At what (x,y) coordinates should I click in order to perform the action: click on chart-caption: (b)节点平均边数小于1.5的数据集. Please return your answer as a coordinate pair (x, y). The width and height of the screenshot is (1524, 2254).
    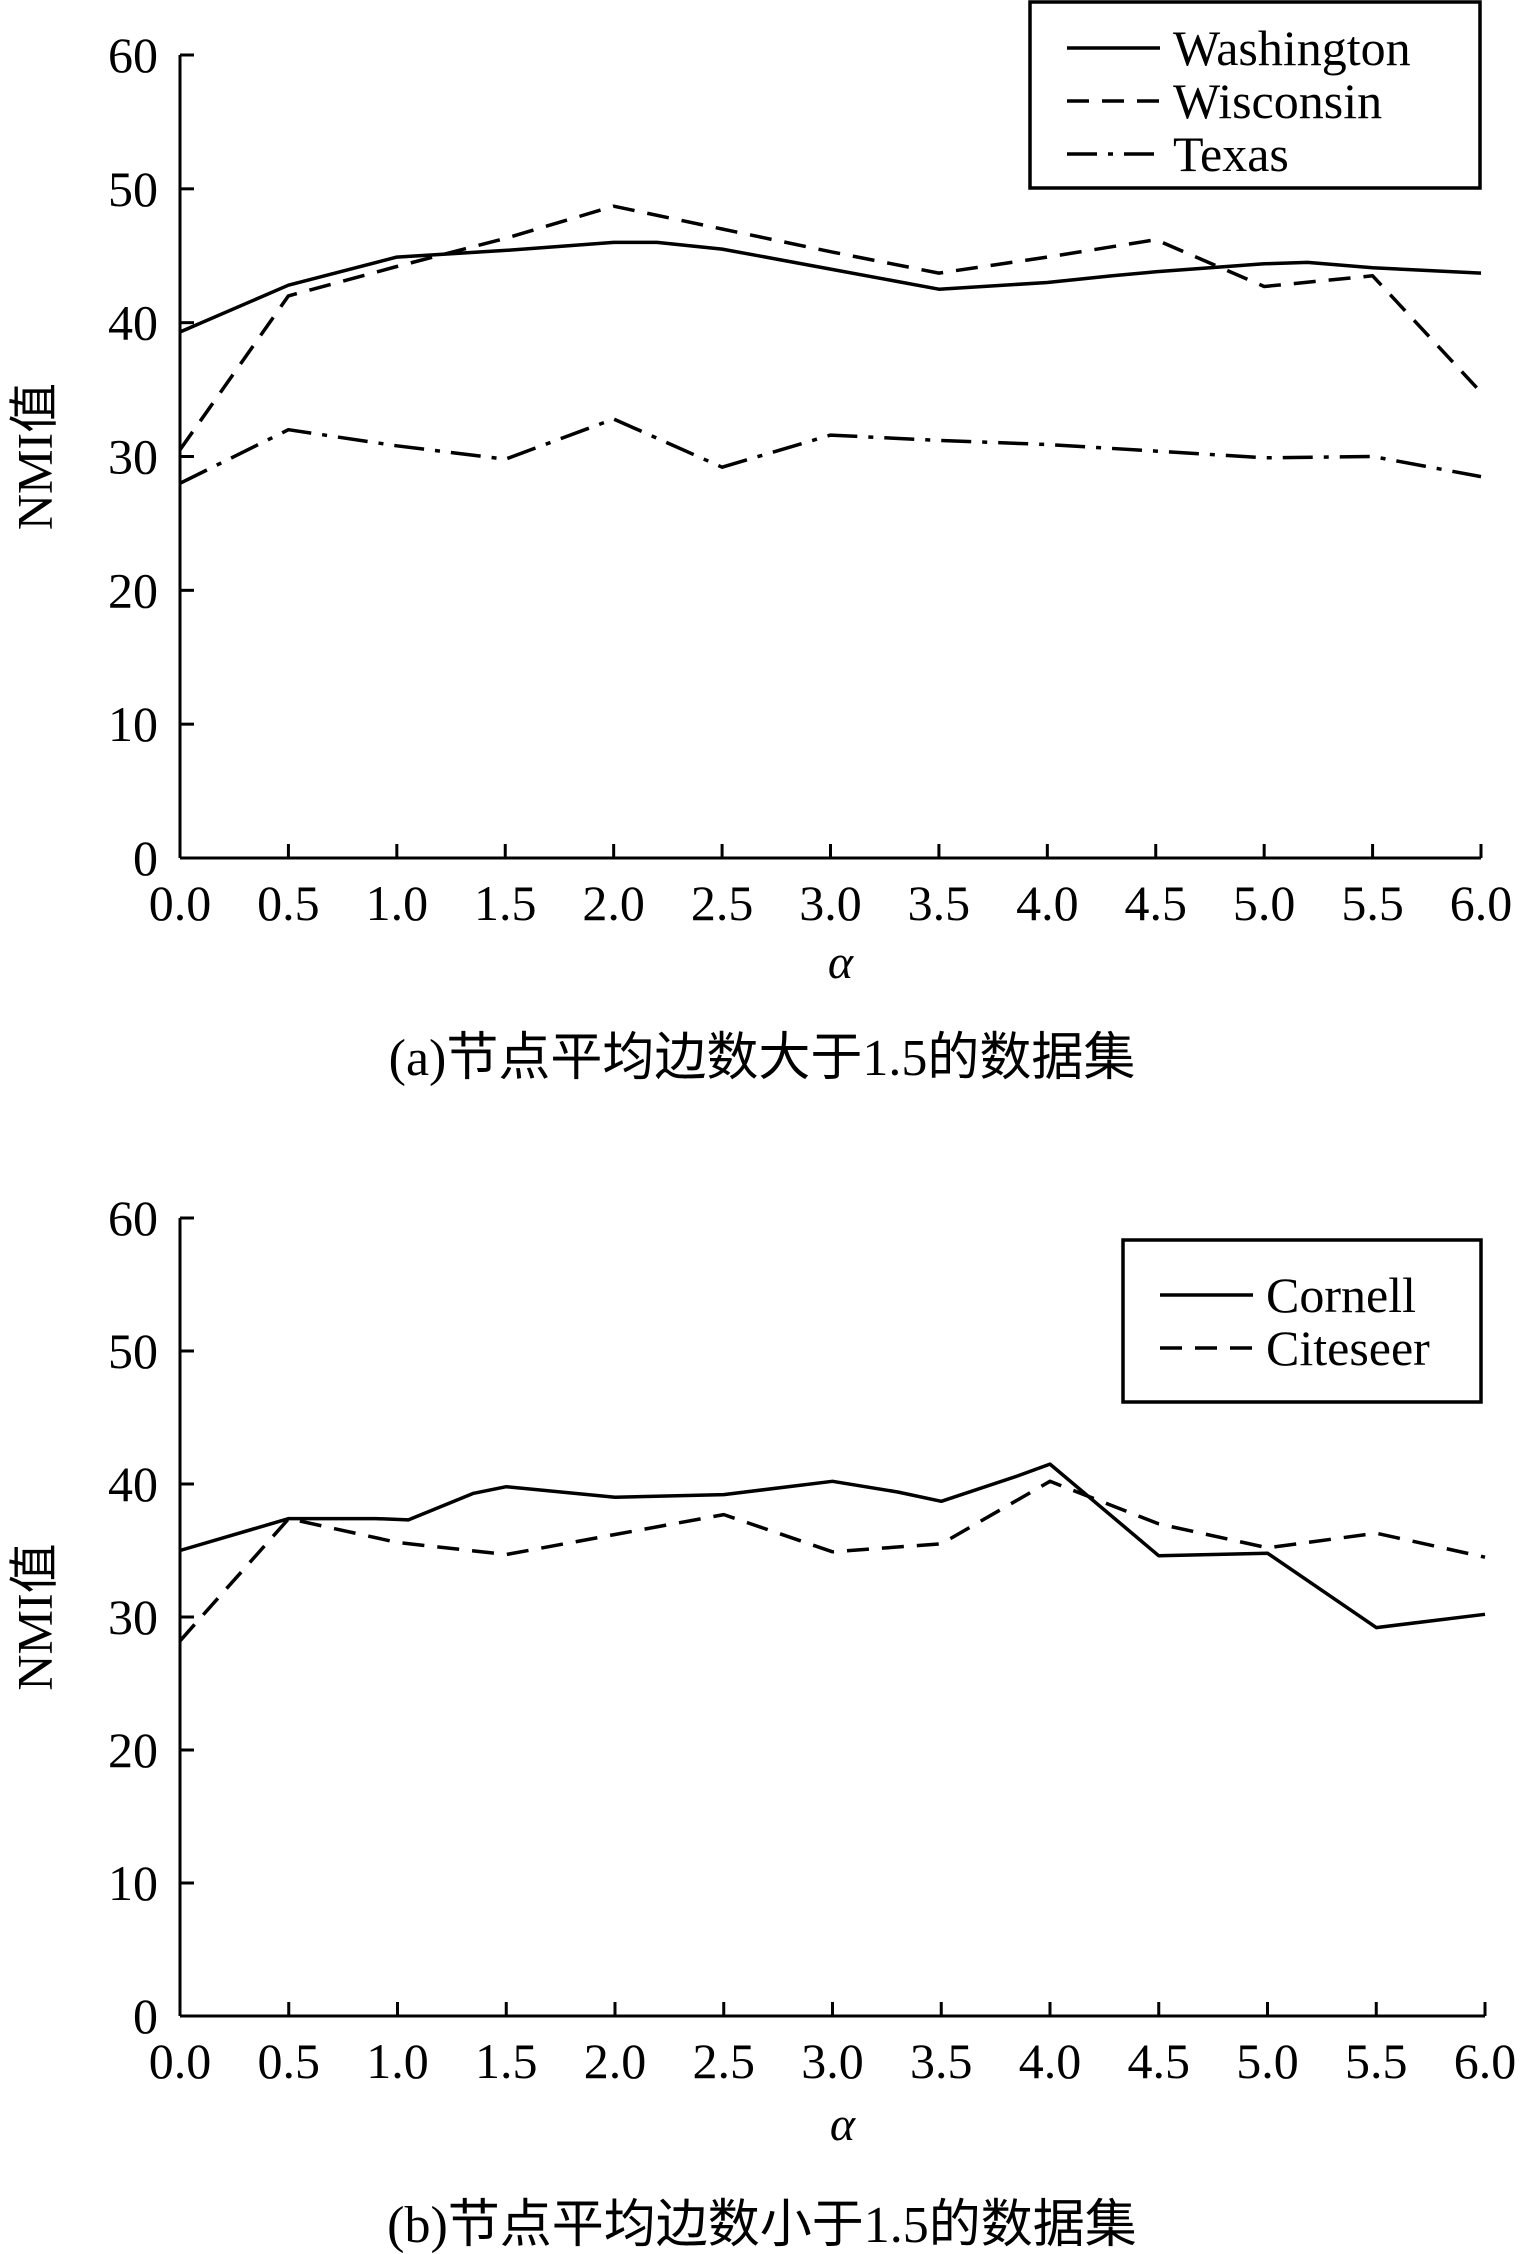
    Looking at the image, I should click on (762, 2225).